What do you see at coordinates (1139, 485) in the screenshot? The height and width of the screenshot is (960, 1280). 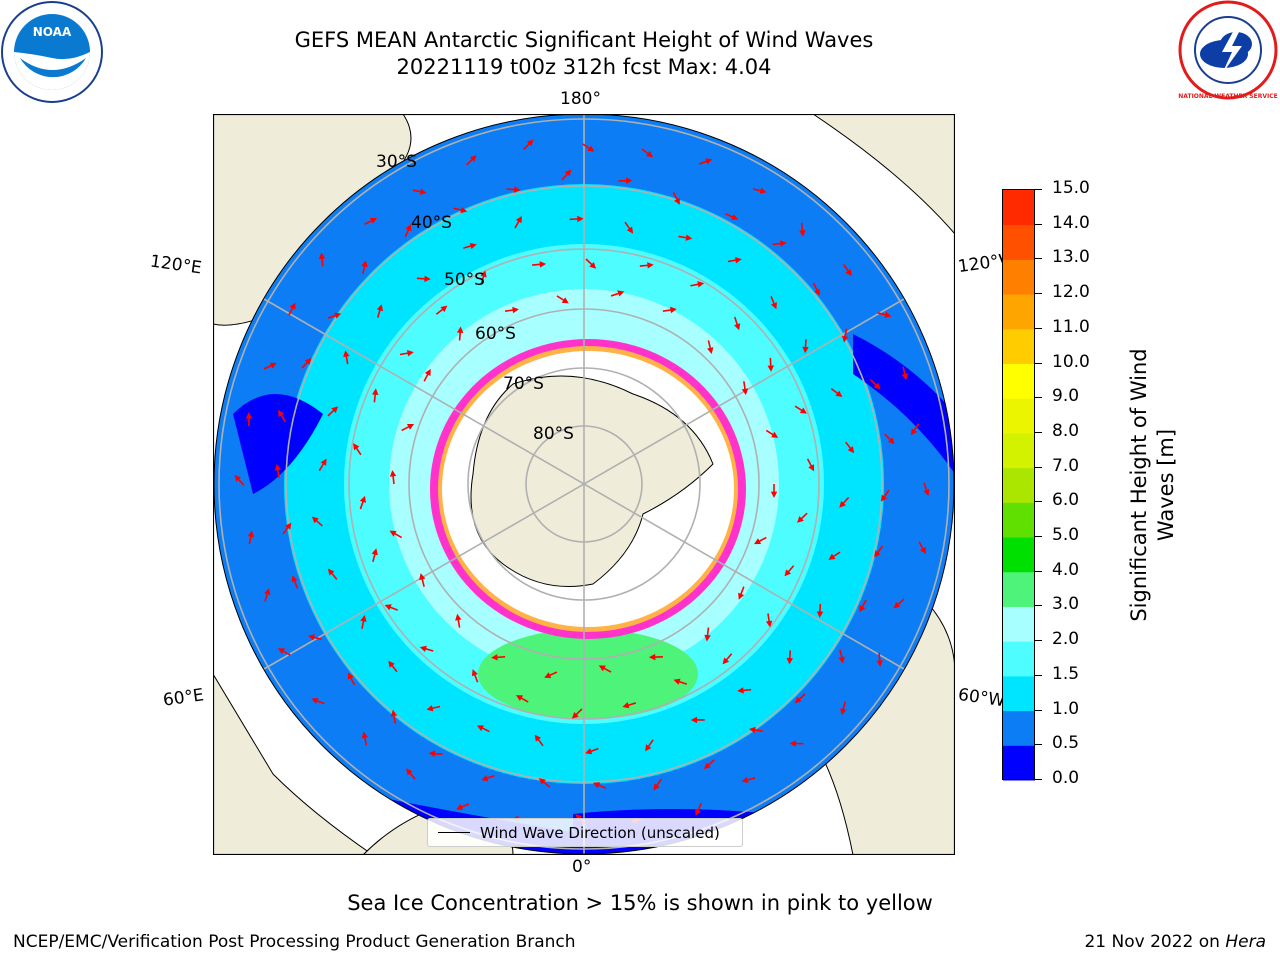 I see `colorbar-label-line-1: Significant Height of Wind` at bounding box center [1139, 485].